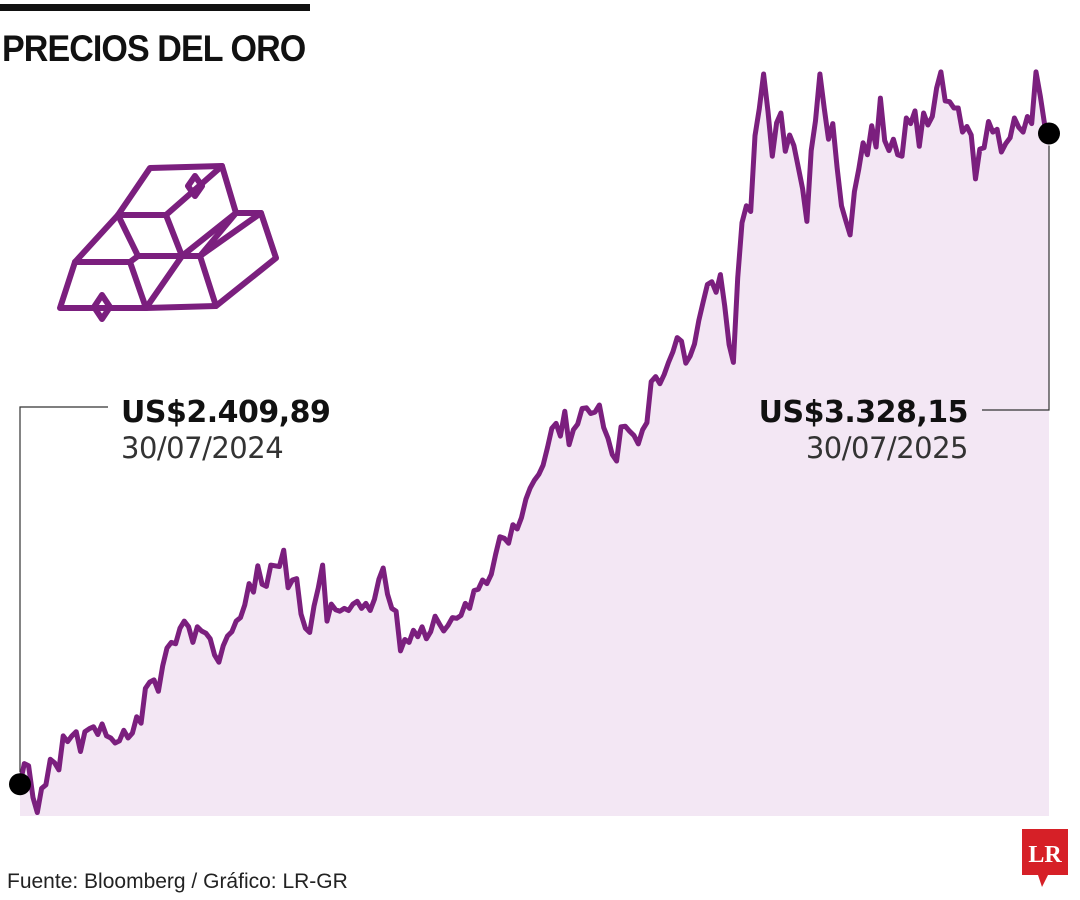 The width and height of the screenshot is (1080, 900). What do you see at coordinates (226, 412) in the screenshot?
I see `first-price-label: US$2.409,89` at bounding box center [226, 412].